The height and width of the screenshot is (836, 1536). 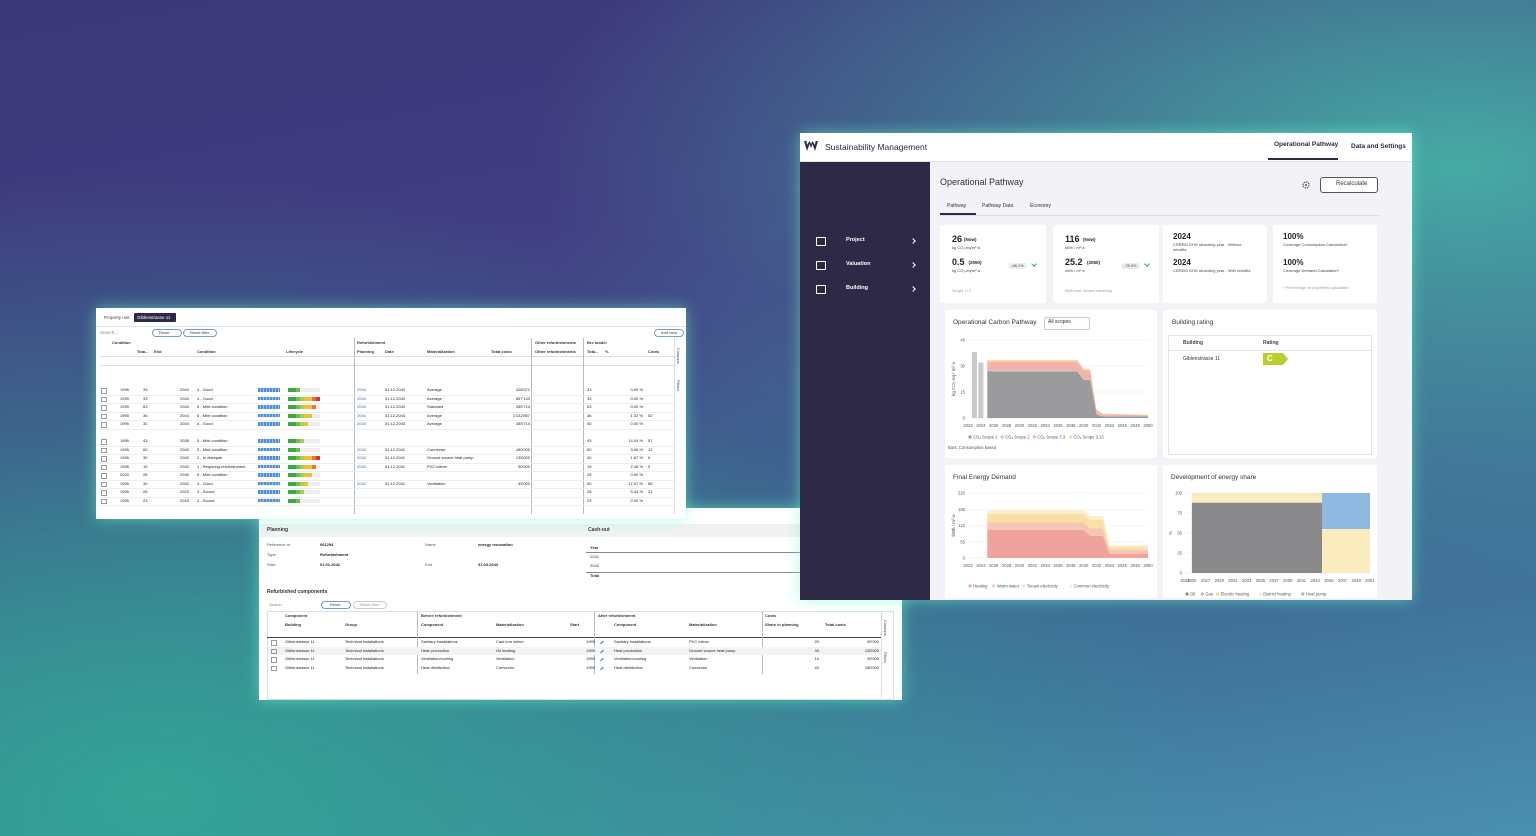 What do you see at coordinates (654, 351) in the screenshot?
I see `column-header: Costs` at bounding box center [654, 351].